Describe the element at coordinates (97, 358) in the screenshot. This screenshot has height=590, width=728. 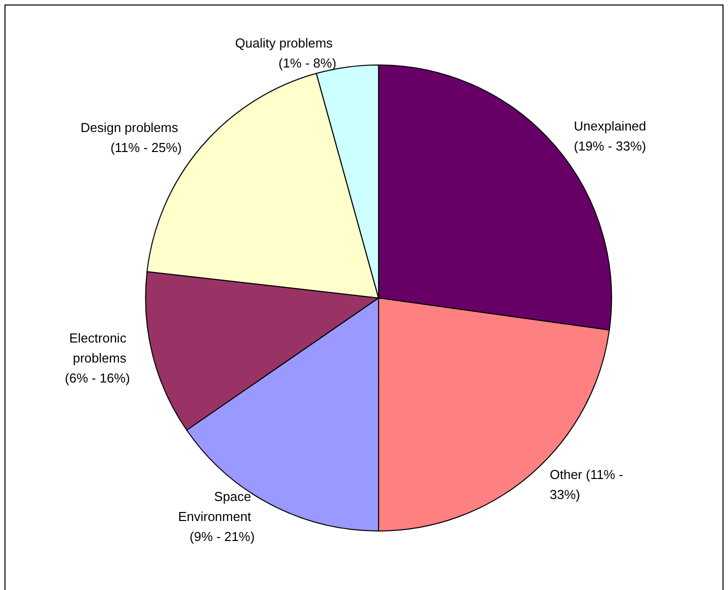
I see `slice-label: Electronic problems (6% - 16%)` at that location.